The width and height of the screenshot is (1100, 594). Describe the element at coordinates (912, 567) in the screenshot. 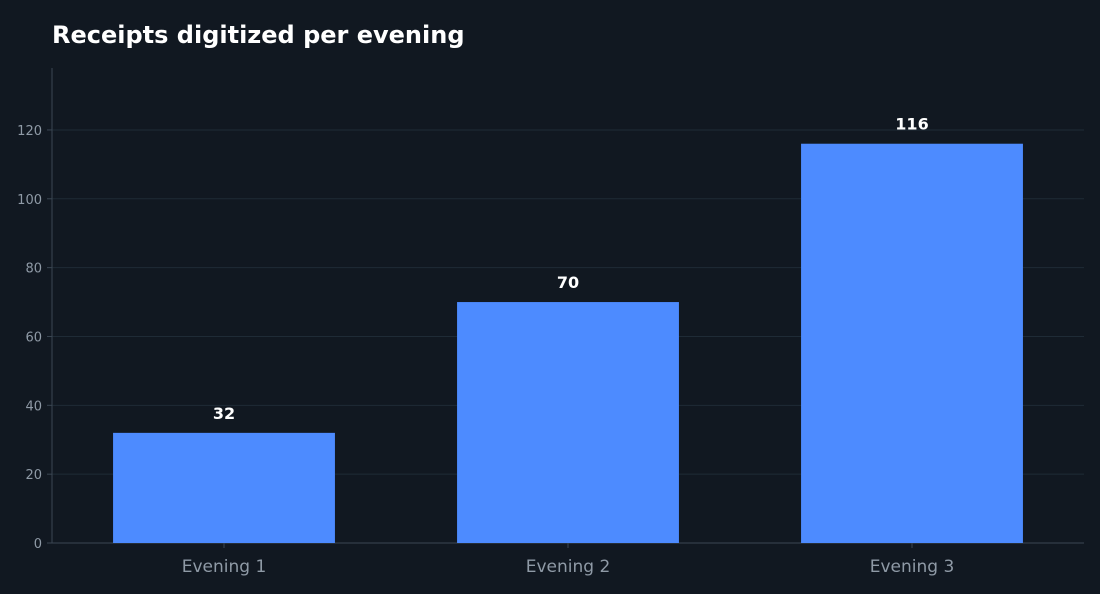

I see `x-tick-label: Evening 3` at that location.